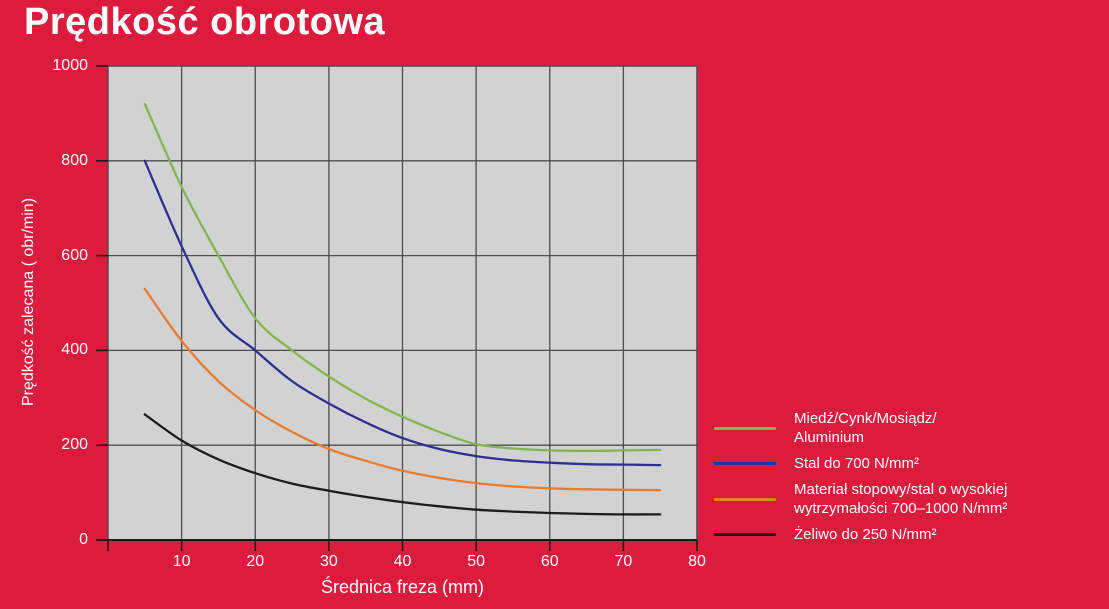 The width and height of the screenshot is (1109, 609). I want to click on legend-item-1: Stal do 700 N/mm², so click(909, 463).